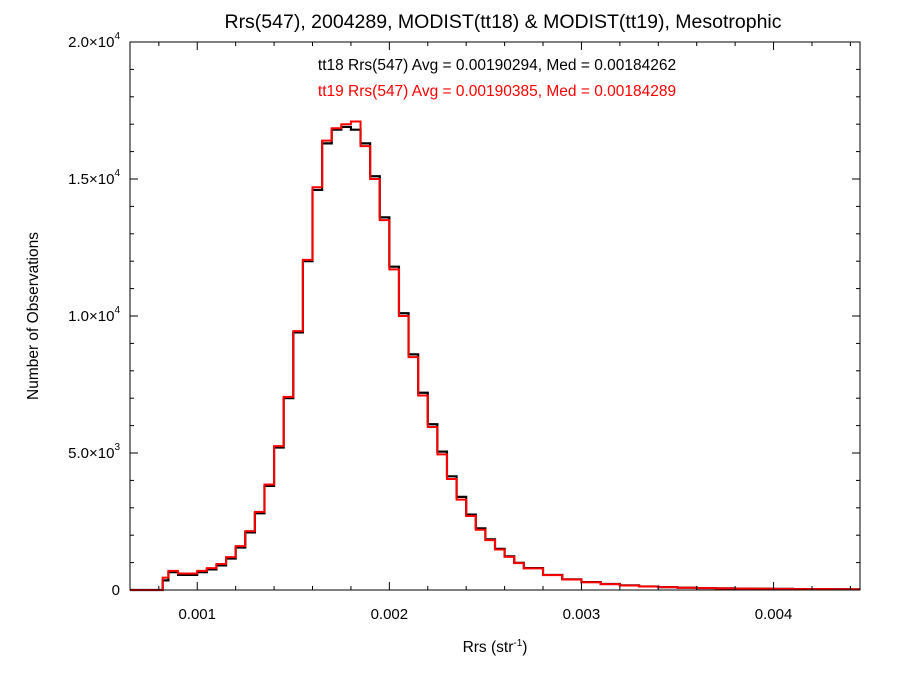  I want to click on y-axis-label: Number of Observations, so click(33, 316).